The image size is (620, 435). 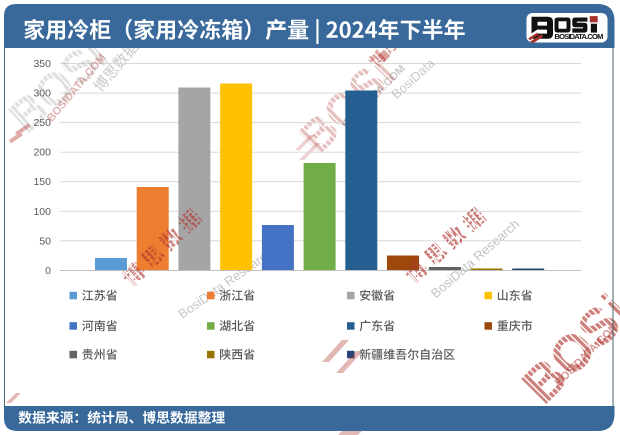 What do you see at coordinates (42, 153) in the screenshot?
I see `svg-text: 200` at bounding box center [42, 153].